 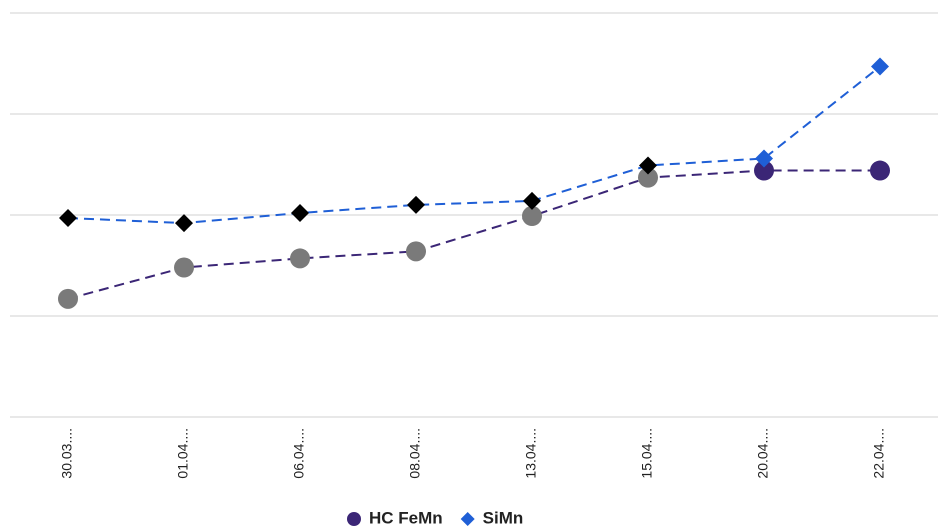 I want to click on legend: HC FeMn SiMn, so click(x=435, y=517).